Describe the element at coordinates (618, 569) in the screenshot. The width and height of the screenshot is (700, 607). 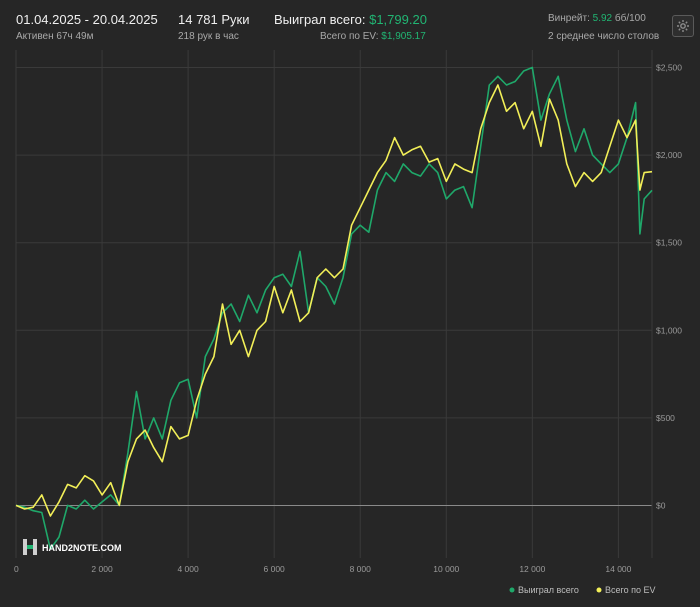
I see `x-tick-label: 14 000` at that location.